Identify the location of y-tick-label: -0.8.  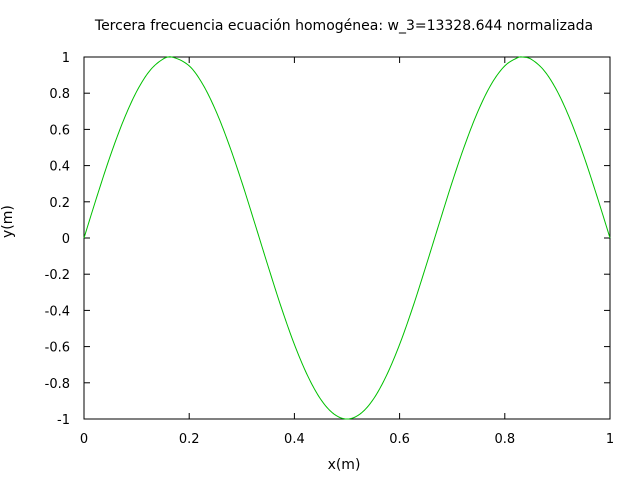
(57, 384).